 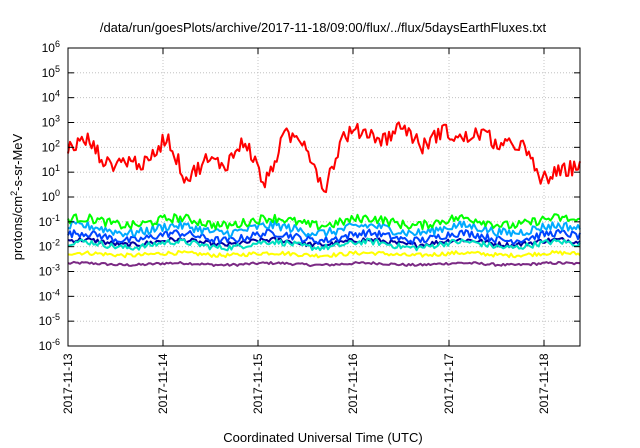 I want to click on y-axis-label-sup: 2, so click(x=14, y=193).